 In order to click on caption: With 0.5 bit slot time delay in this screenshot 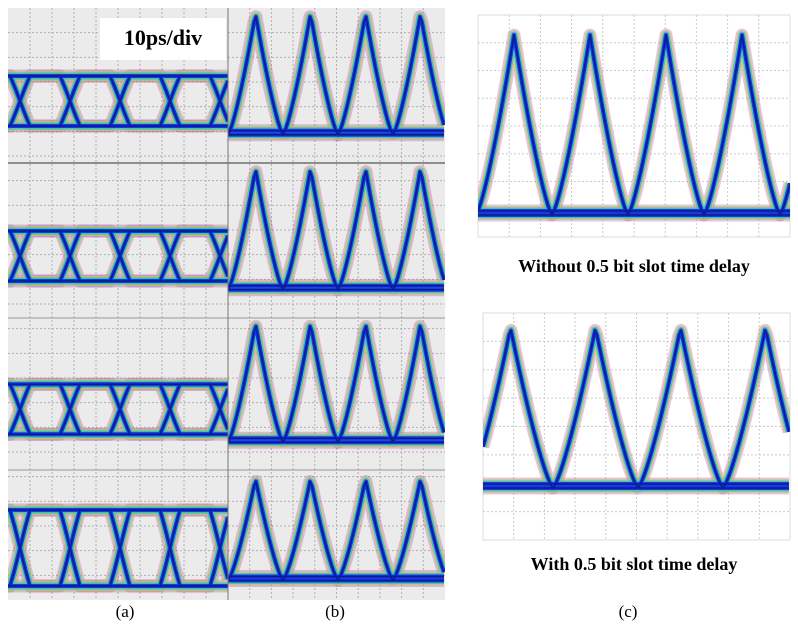, I will do `click(634, 564)`.